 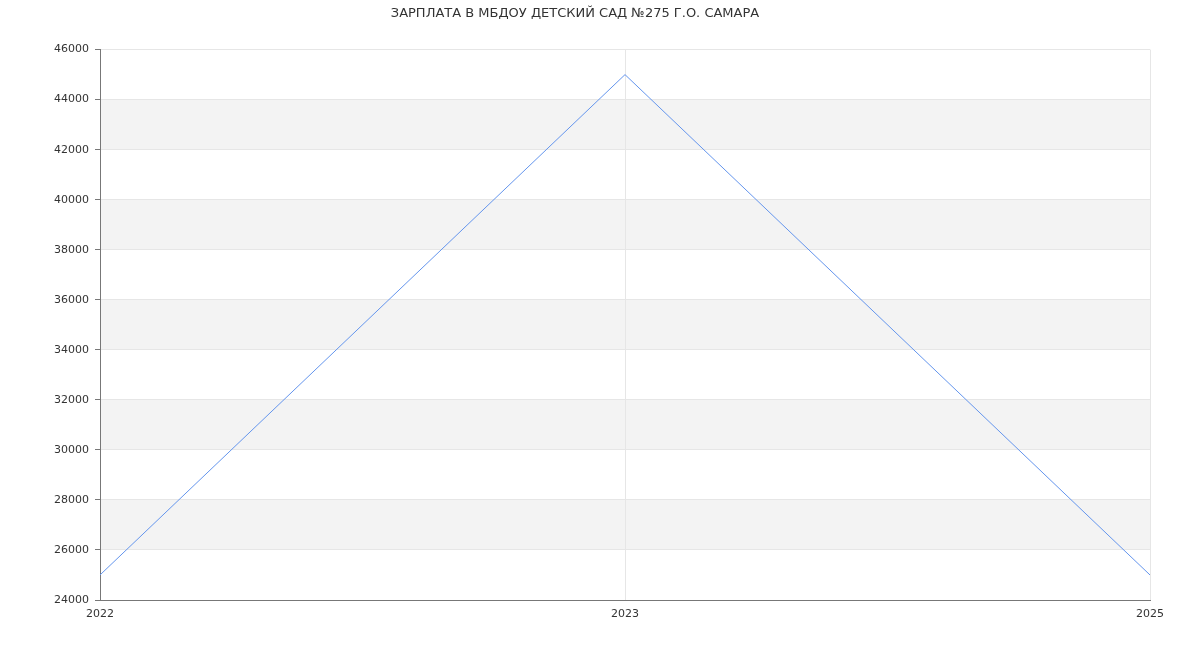 I want to click on chart-title: ЗАРПЛАТА В МБДОУ ДЕТСКИЙ САД №275 Г.О. САМАРА, so click(x=575, y=13).